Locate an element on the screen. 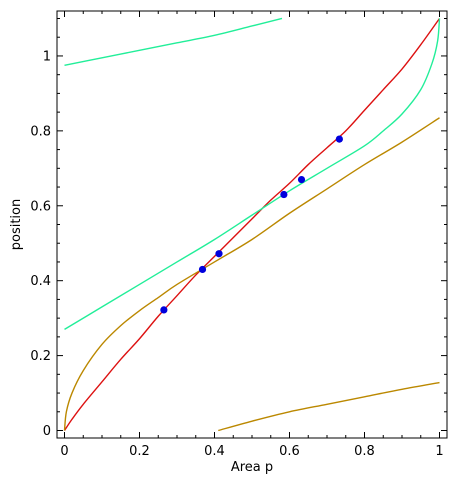 The image size is (457, 484). y-tick-label: 0.6 is located at coordinates (40, 206).